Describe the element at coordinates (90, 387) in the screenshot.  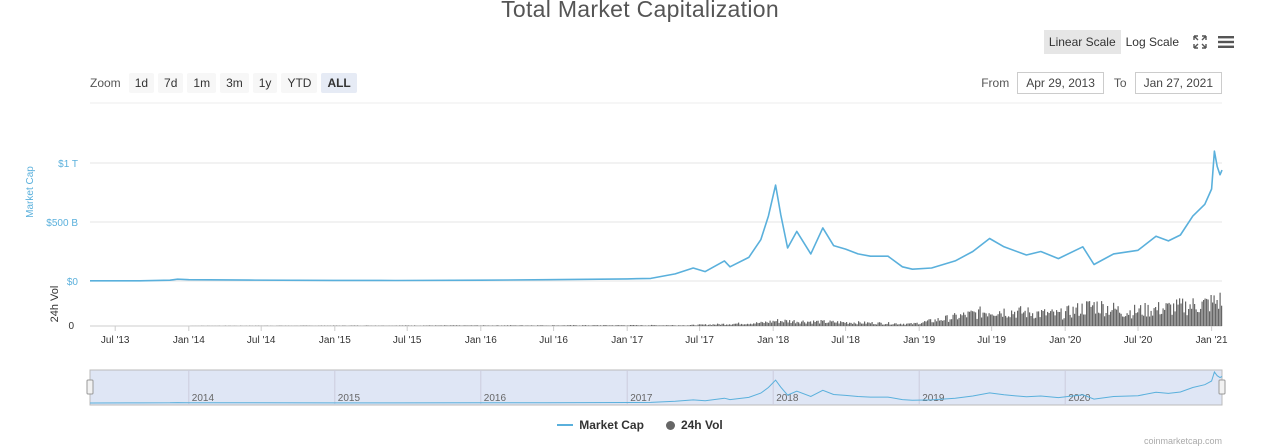
I see `navigator-handle-left` at that location.